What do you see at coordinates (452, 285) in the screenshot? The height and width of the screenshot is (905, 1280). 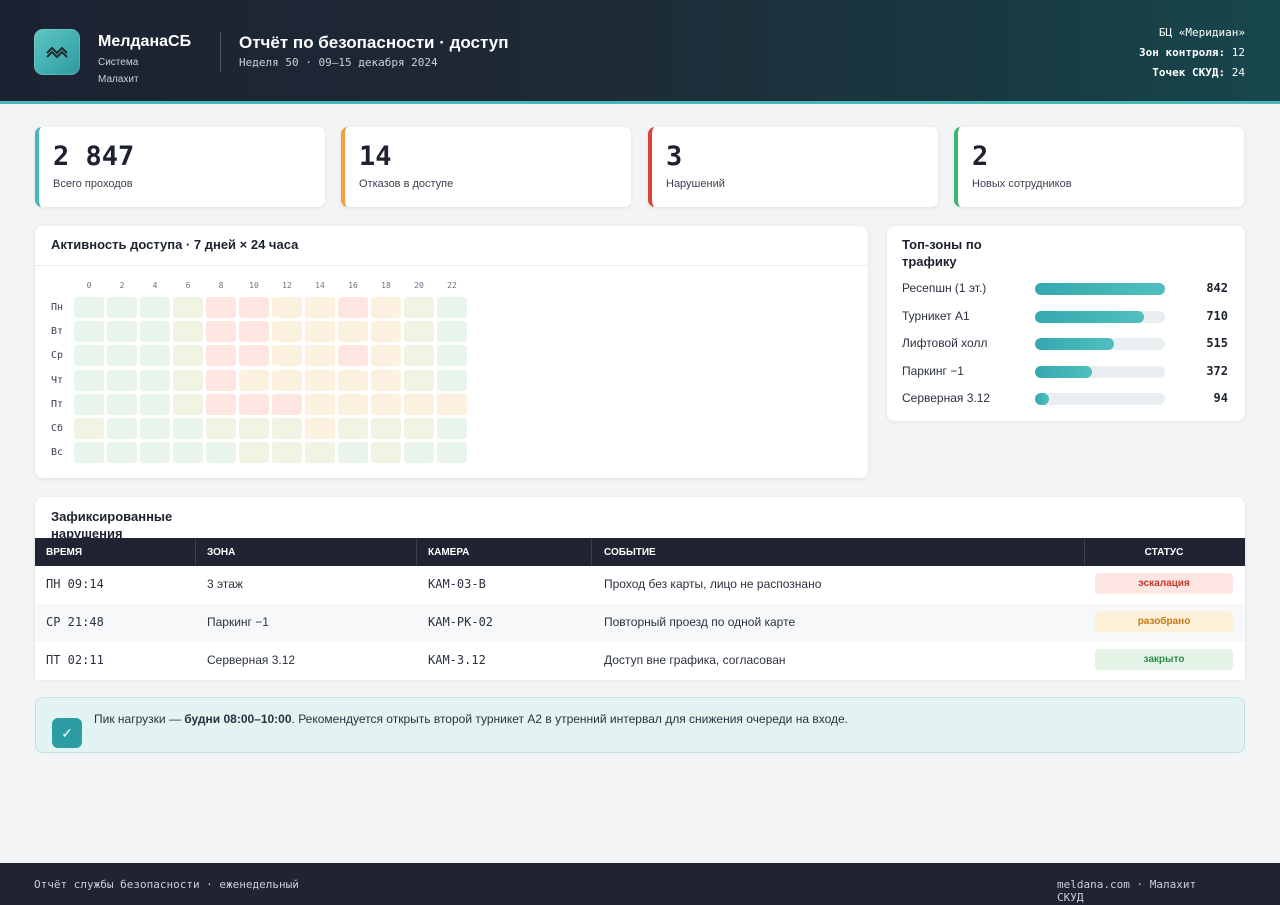 I see `heatmap-hour-label: 22` at bounding box center [452, 285].